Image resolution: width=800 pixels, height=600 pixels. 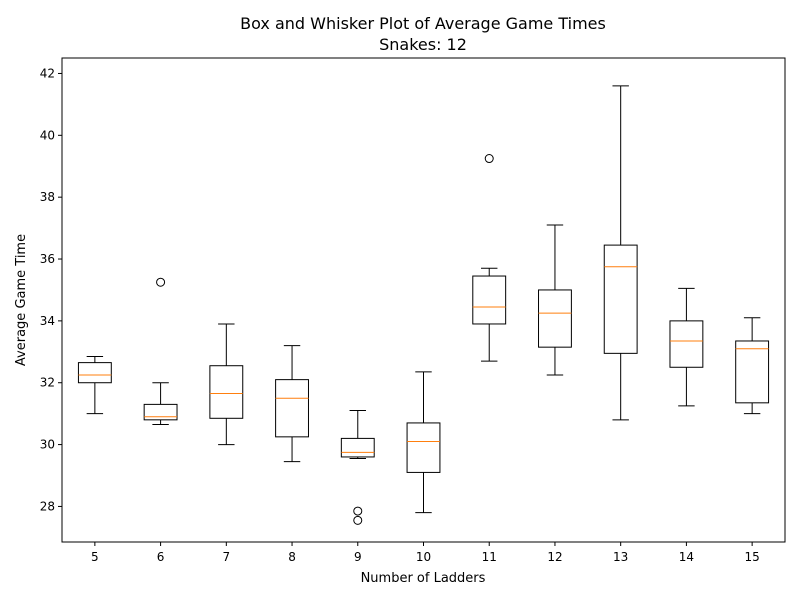 What do you see at coordinates (47, 73) in the screenshot?
I see `y-tick-label: 42` at bounding box center [47, 73].